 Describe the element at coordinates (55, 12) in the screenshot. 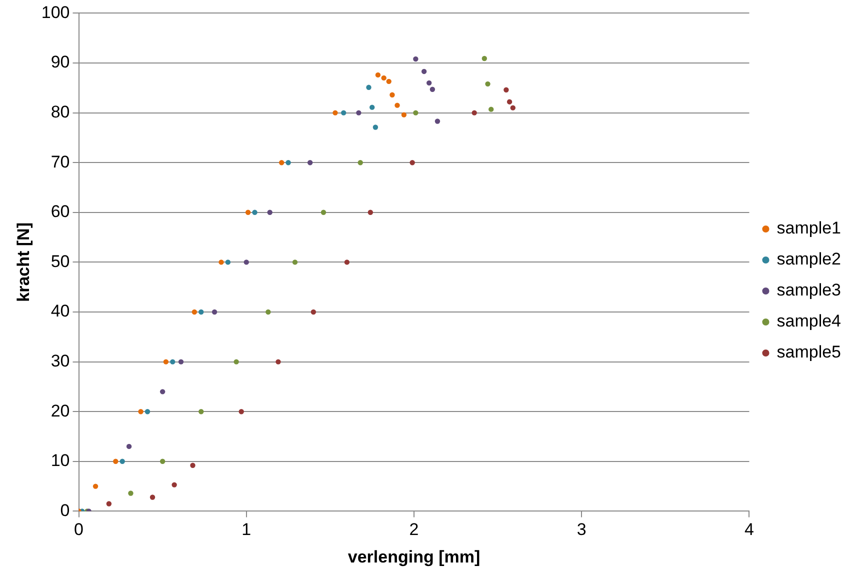

I see `y-tick-label: 100` at that location.